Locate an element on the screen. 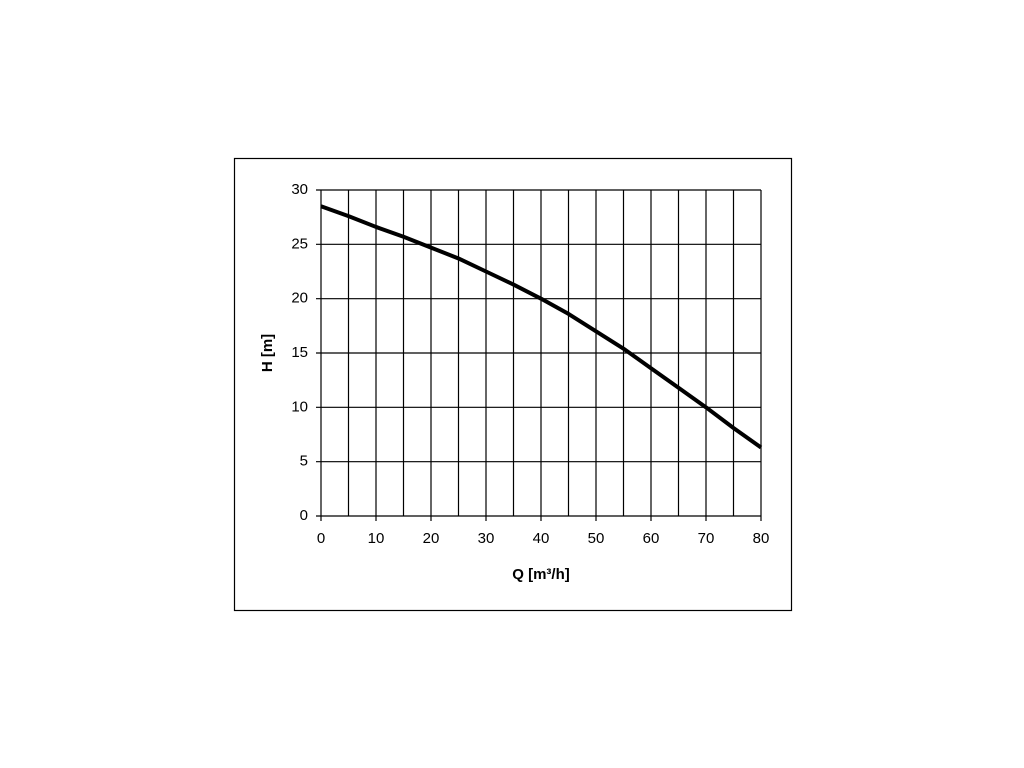 The height and width of the screenshot is (768, 1024). y-tick-label: 30 is located at coordinates (299, 189).